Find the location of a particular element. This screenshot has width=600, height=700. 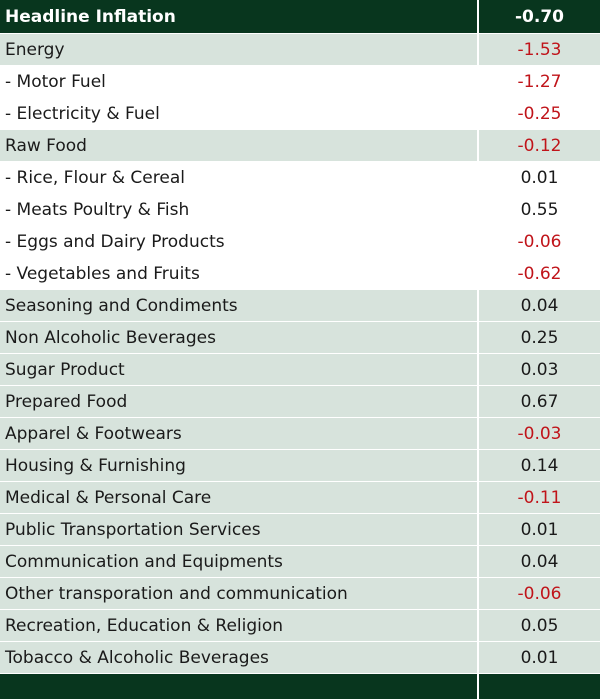

header-value: -0.70 is located at coordinates (539, 17).